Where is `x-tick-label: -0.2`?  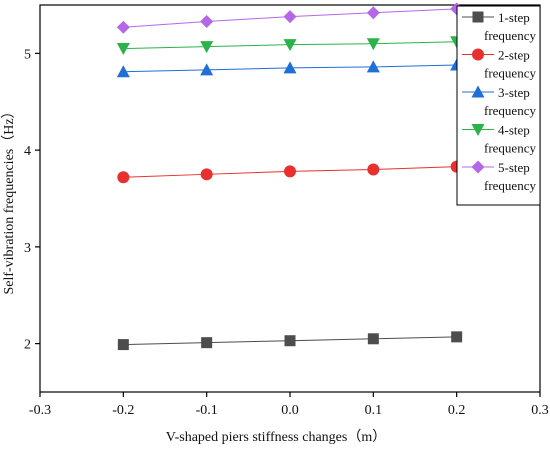 x-tick-label: -0.2 is located at coordinates (123, 410).